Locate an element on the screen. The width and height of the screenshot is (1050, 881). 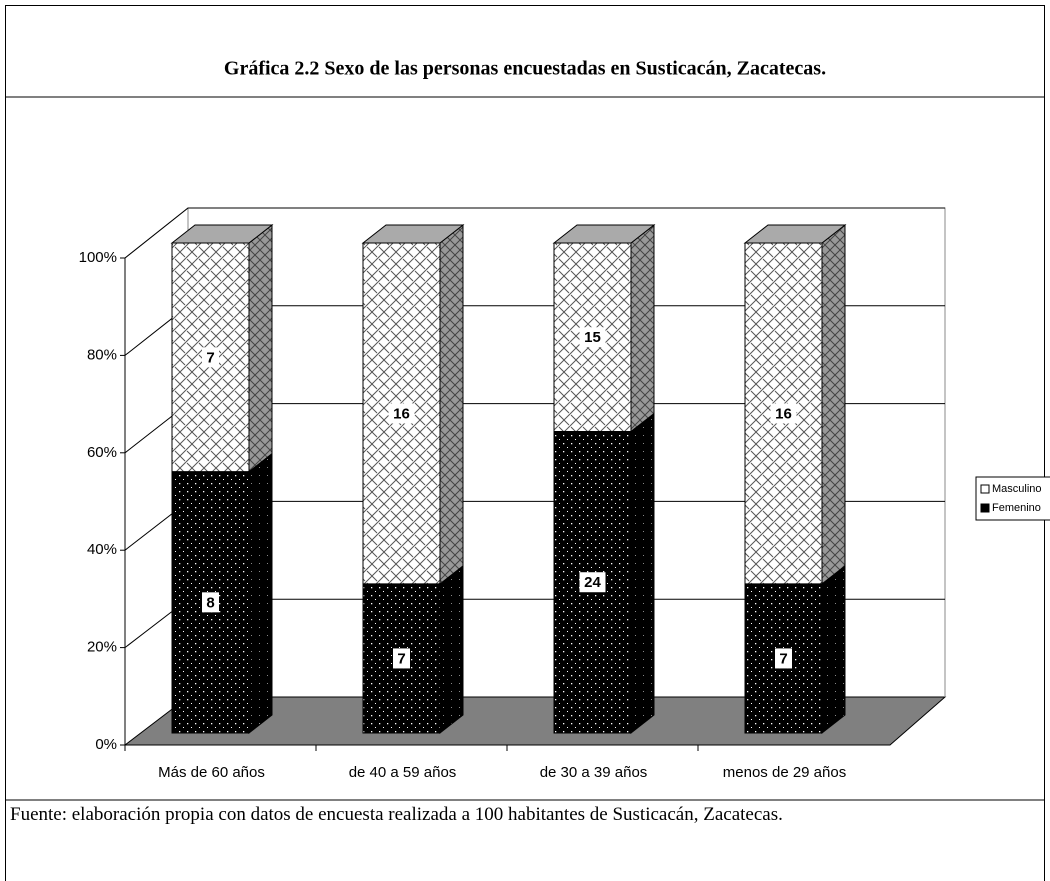
x-tick-label: Más de 60 años is located at coordinates (211, 772).